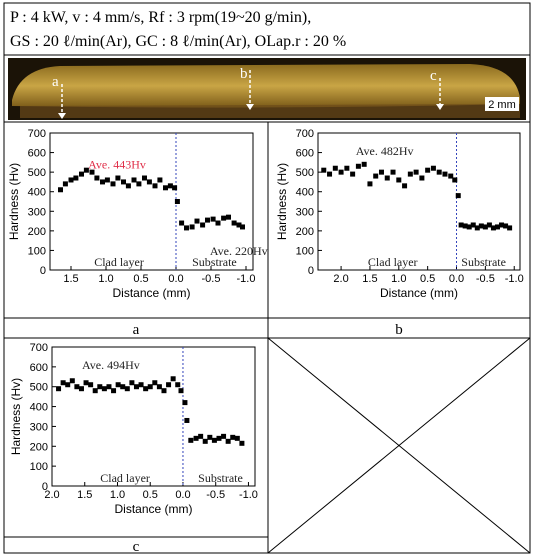 This screenshot has height=557, width=533. Describe the element at coordinates (385, 151) in the screenshot. I see `annotation: Ave. 482Hv` at that location.